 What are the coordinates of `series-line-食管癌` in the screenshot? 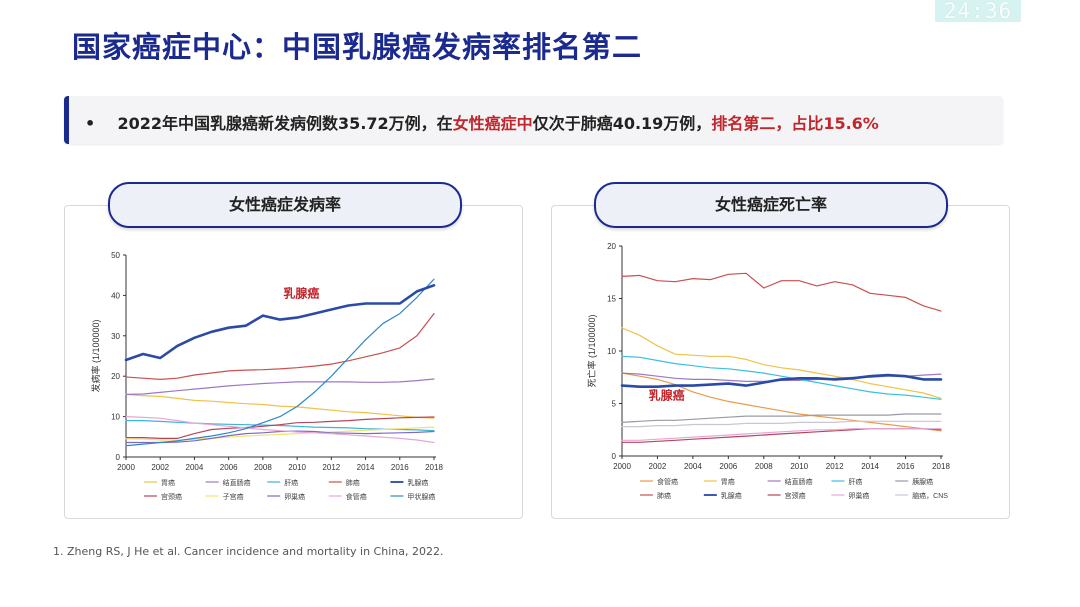 It's located at (280, 430).